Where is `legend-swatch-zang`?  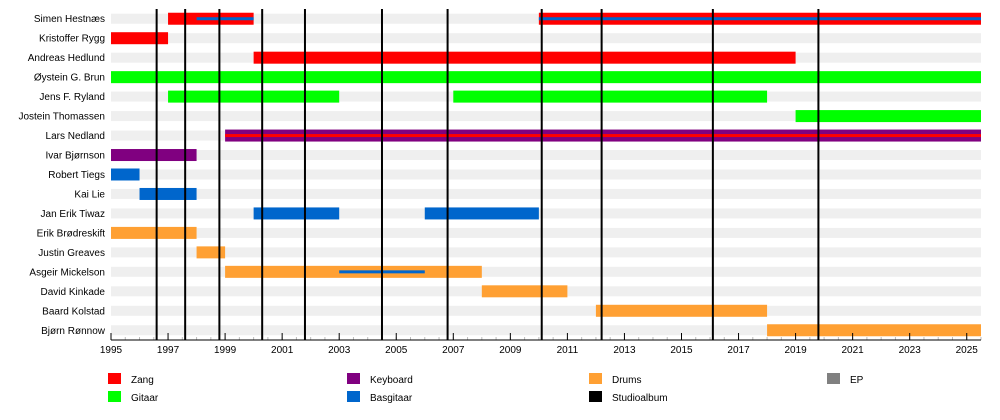
legend-swatch-zang is located at coordinates (114, 378).